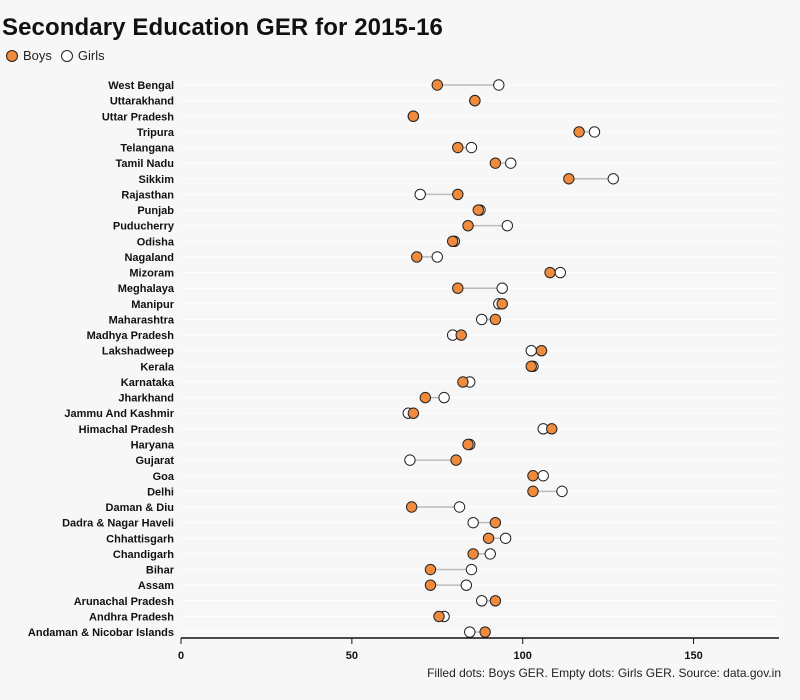 This screenshot has width=800, height=700. I want to click on legend: Boys Girls, so click(60, 55).